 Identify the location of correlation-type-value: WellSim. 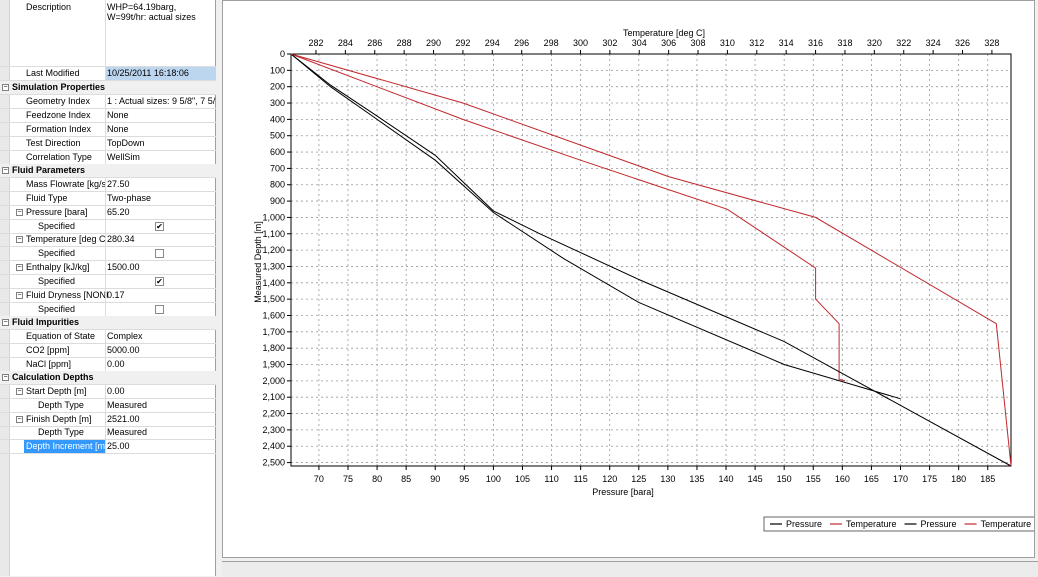
(160, 157).